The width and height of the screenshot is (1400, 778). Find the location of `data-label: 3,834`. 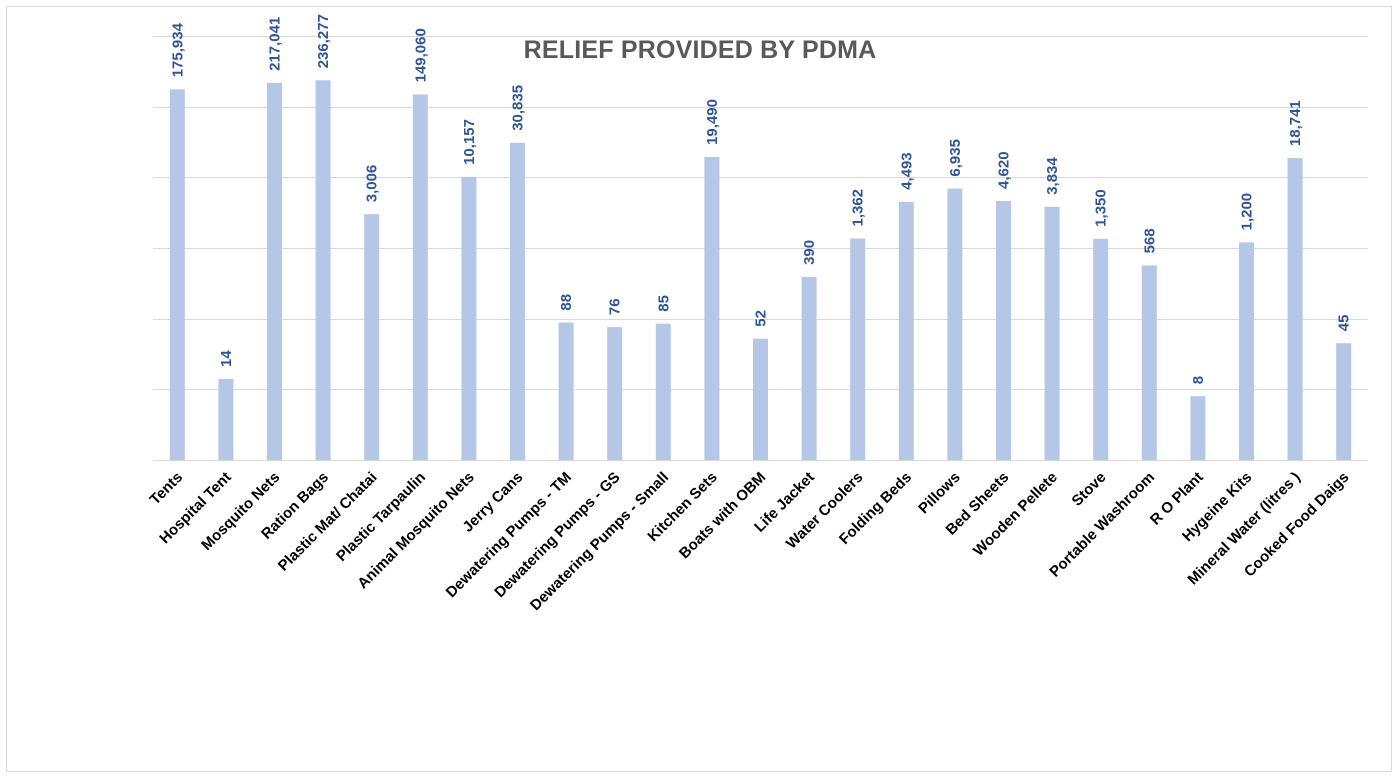

data-label: 3,834 is located at coordinates (1052, 176).